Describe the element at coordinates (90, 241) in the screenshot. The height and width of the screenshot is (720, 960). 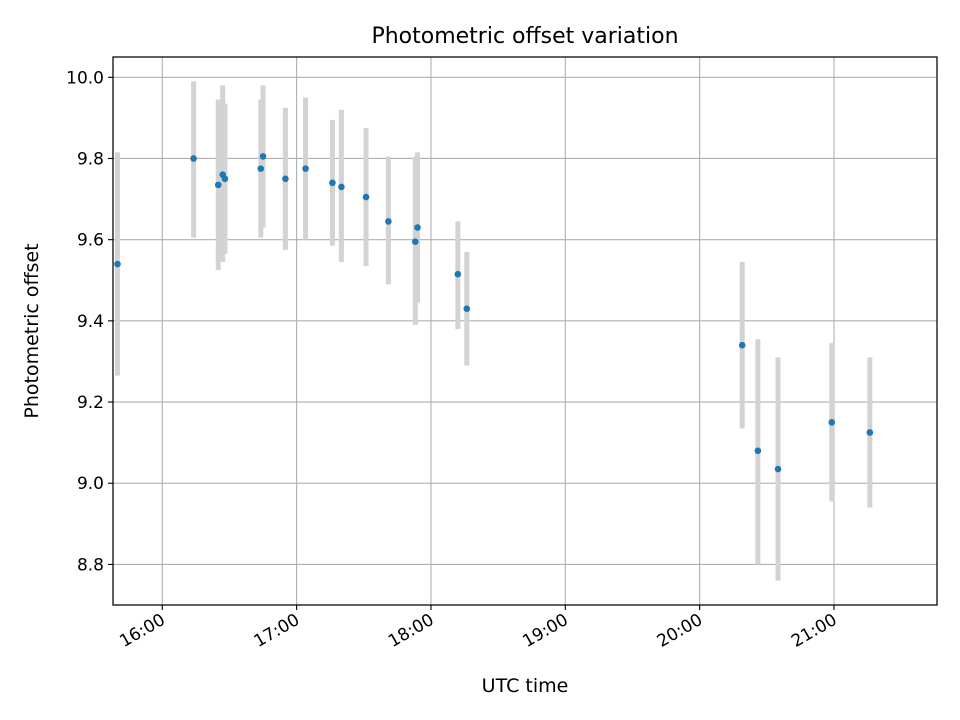
I see `y-tick-label: 9.6` at that location.